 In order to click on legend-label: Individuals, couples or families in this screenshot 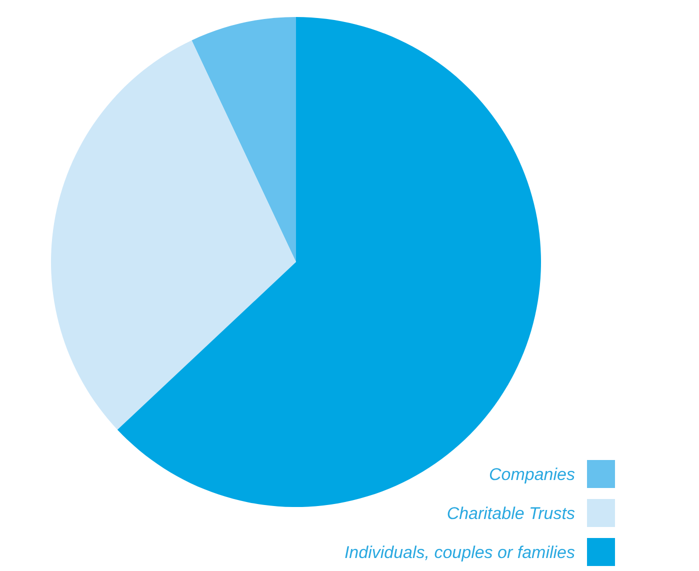, I will do `click(460, 552)`.